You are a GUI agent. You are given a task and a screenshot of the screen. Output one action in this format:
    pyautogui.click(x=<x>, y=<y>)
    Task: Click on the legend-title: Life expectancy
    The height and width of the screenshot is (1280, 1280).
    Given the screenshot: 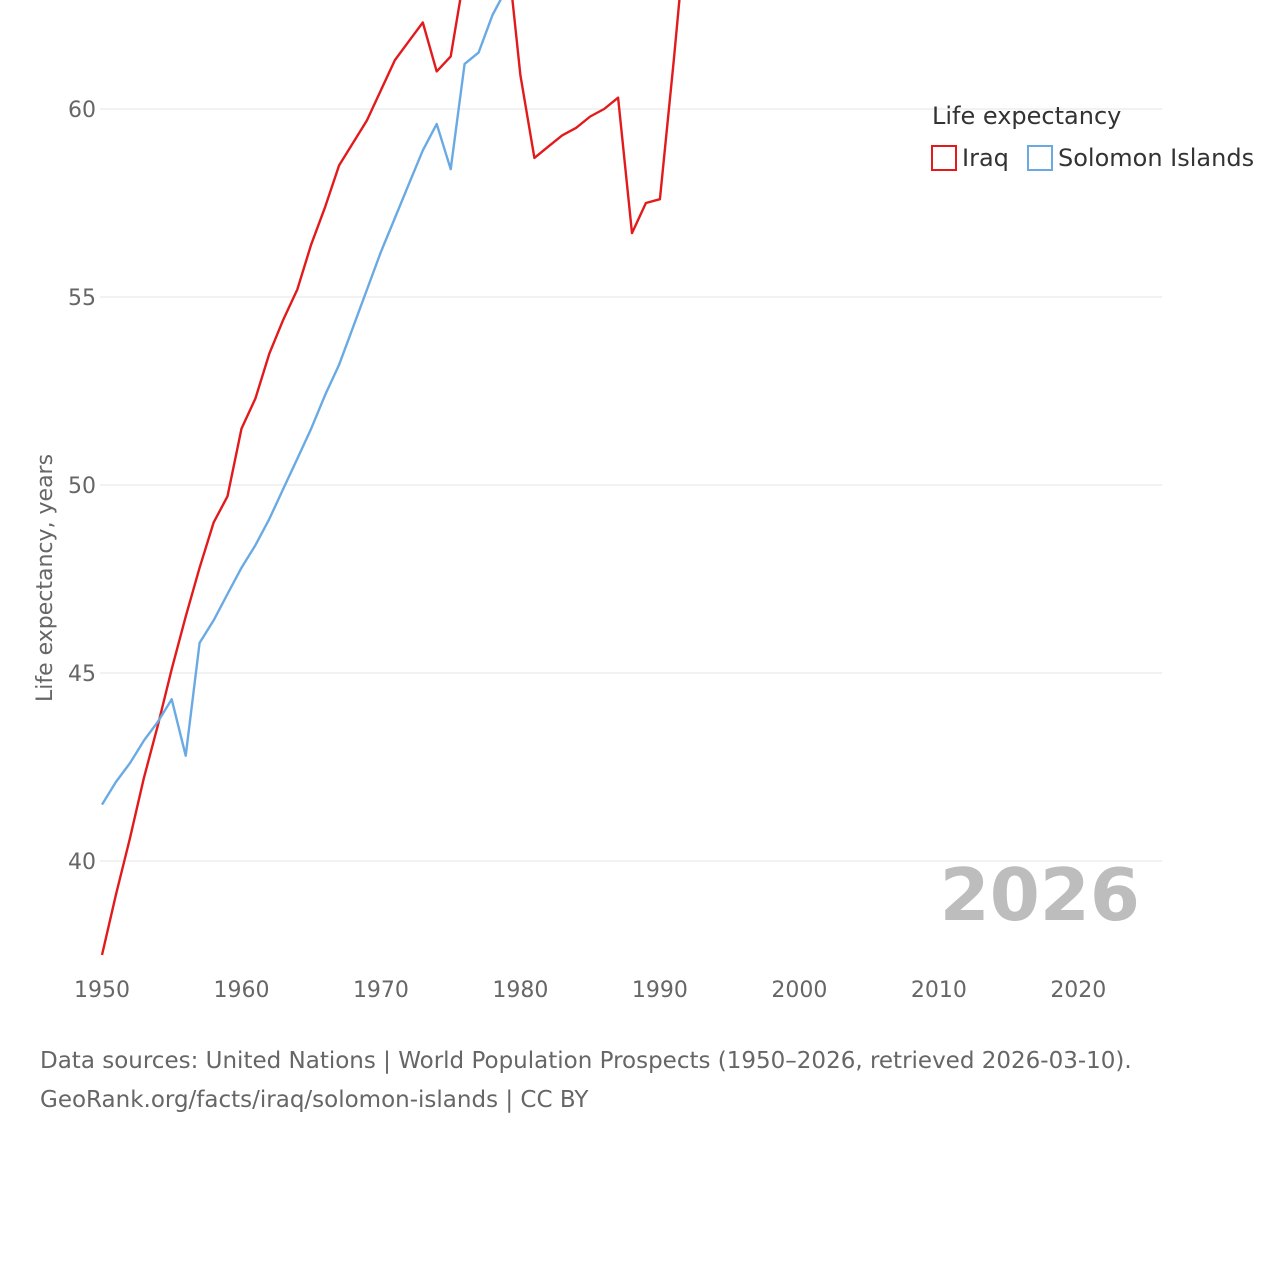 What is the action you would take?
    pyautogui.click(x=1026, y=116)
    